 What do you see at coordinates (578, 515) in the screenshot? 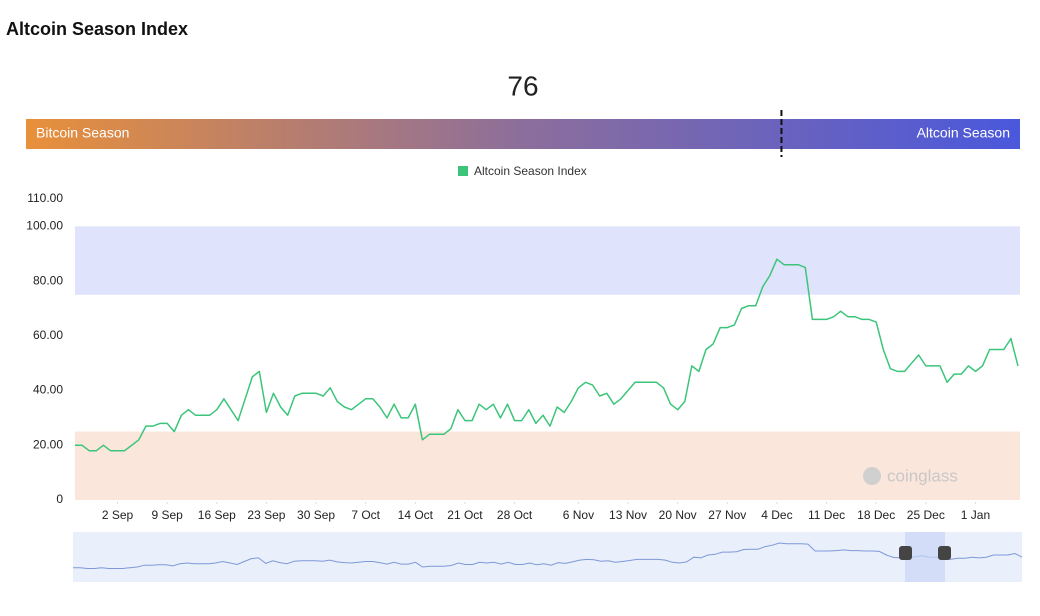
I see `x-tick-label: 6 Nov` at bounding box center [578, 515].